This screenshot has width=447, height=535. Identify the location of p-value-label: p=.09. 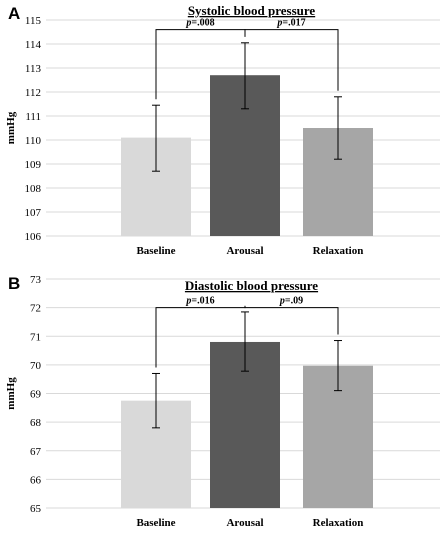
(291, 301).